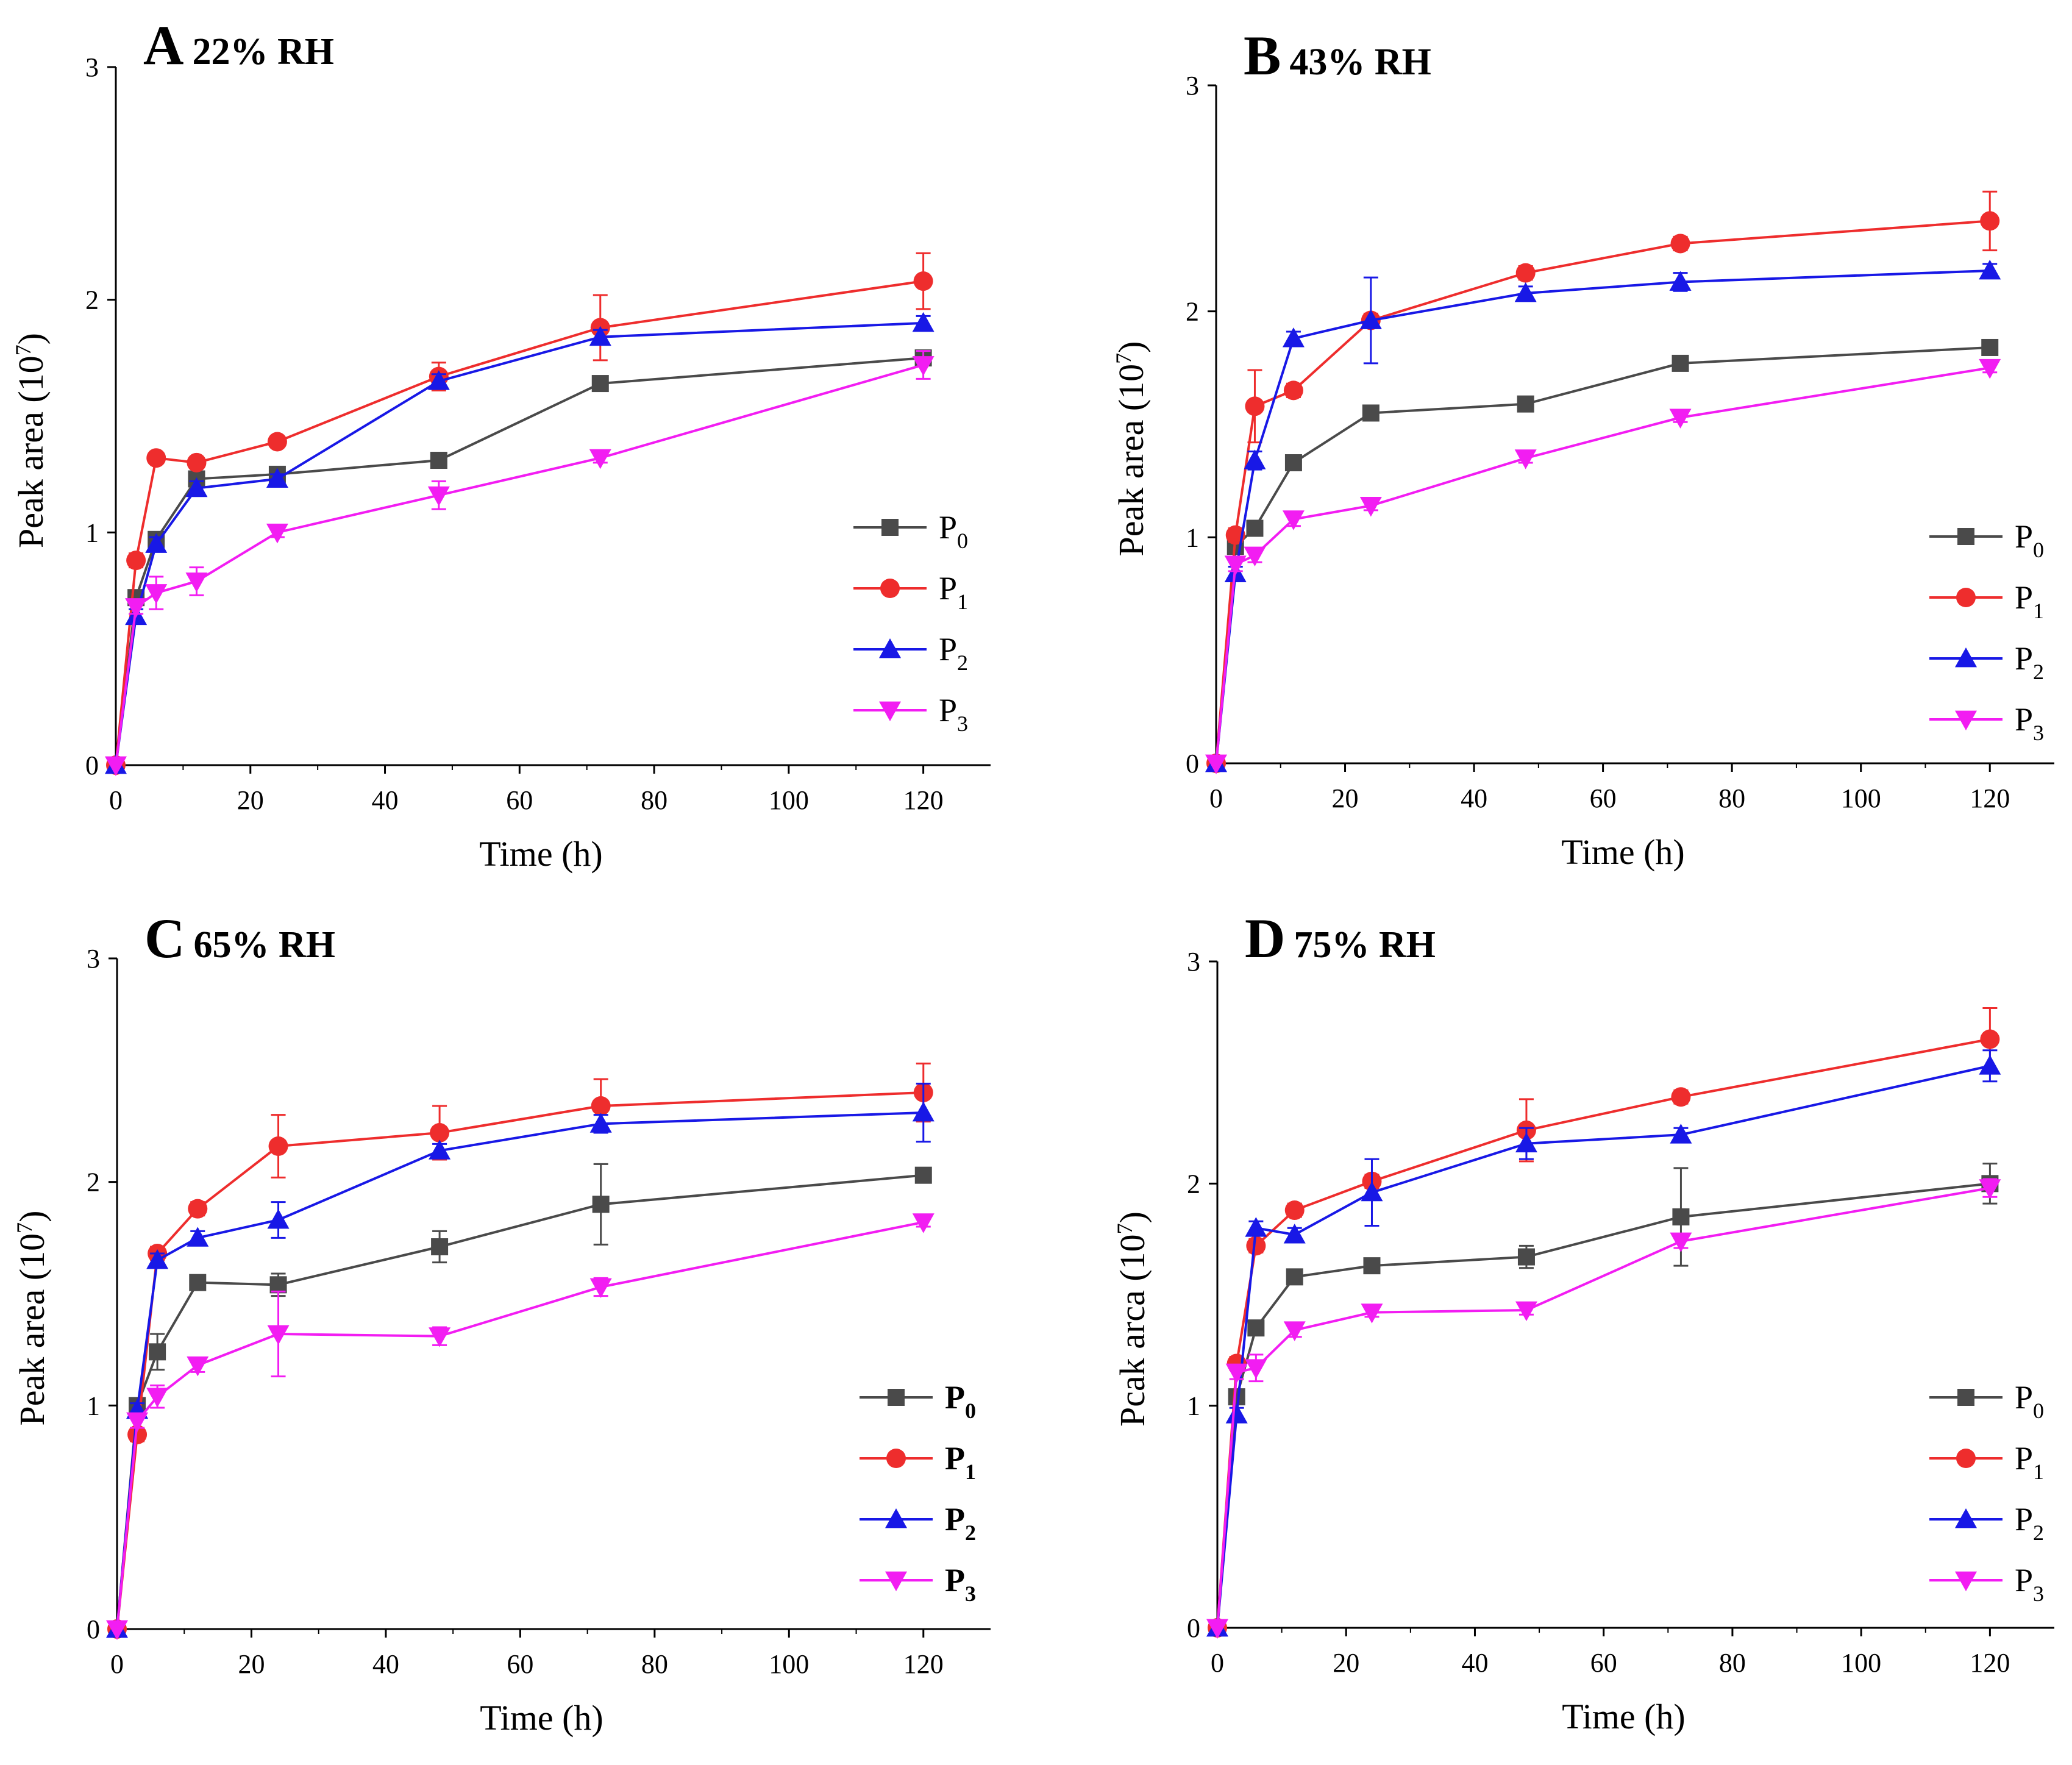  I want to click on panel-title: C 65% RH, so click(239, 938).